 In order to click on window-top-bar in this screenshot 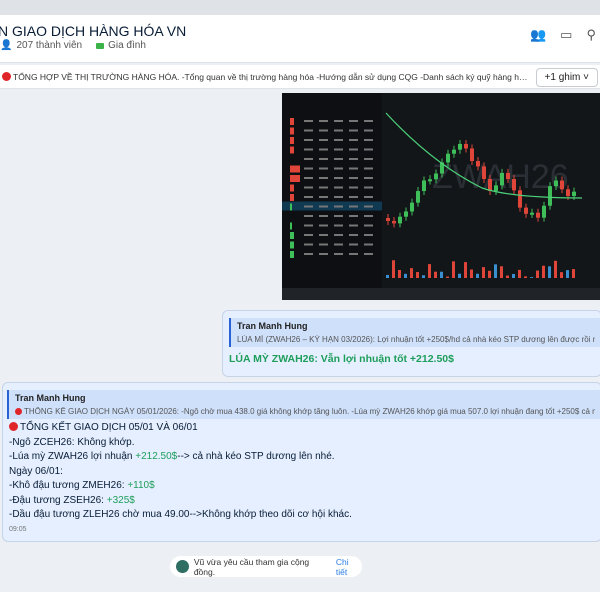, I will do `click(300, 7)`.